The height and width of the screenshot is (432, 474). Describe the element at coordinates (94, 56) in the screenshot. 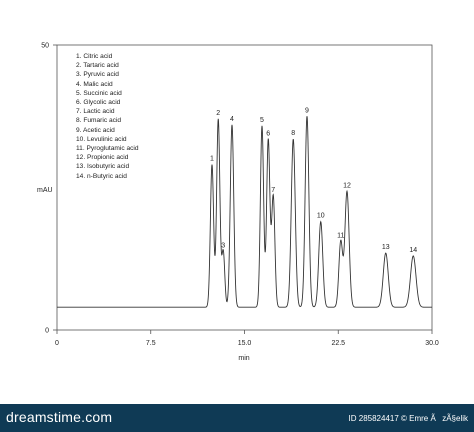

I see `legend-item: 1. Citric acid` at that location.